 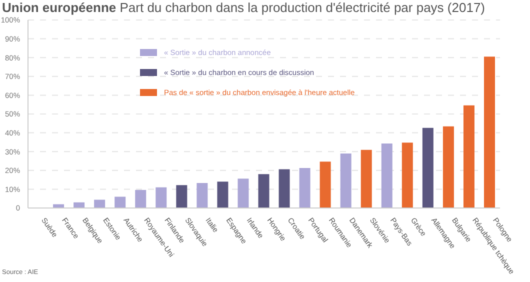 I want to click on chart-title: Union européenne, so click(x=59, y=7).